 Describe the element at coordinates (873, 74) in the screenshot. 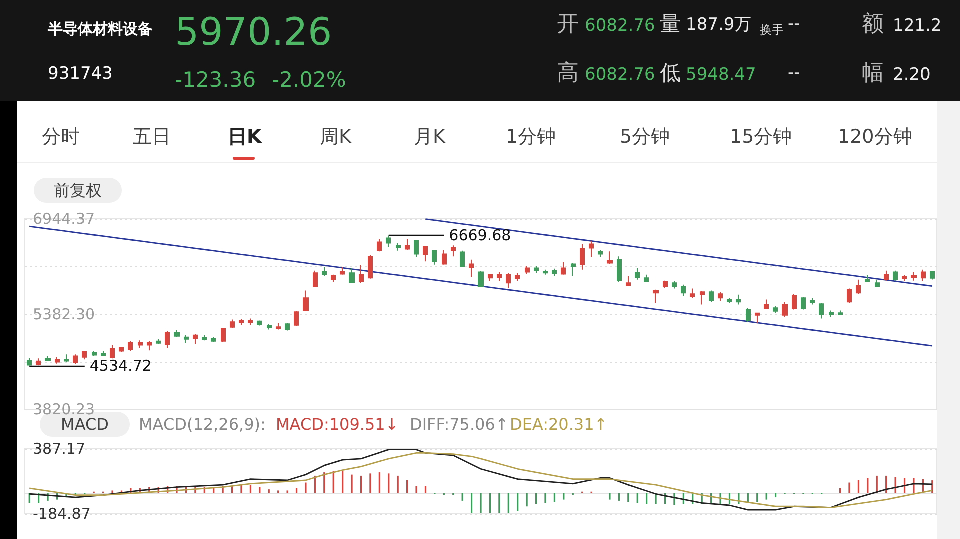

I see `text: 幅` at that location.